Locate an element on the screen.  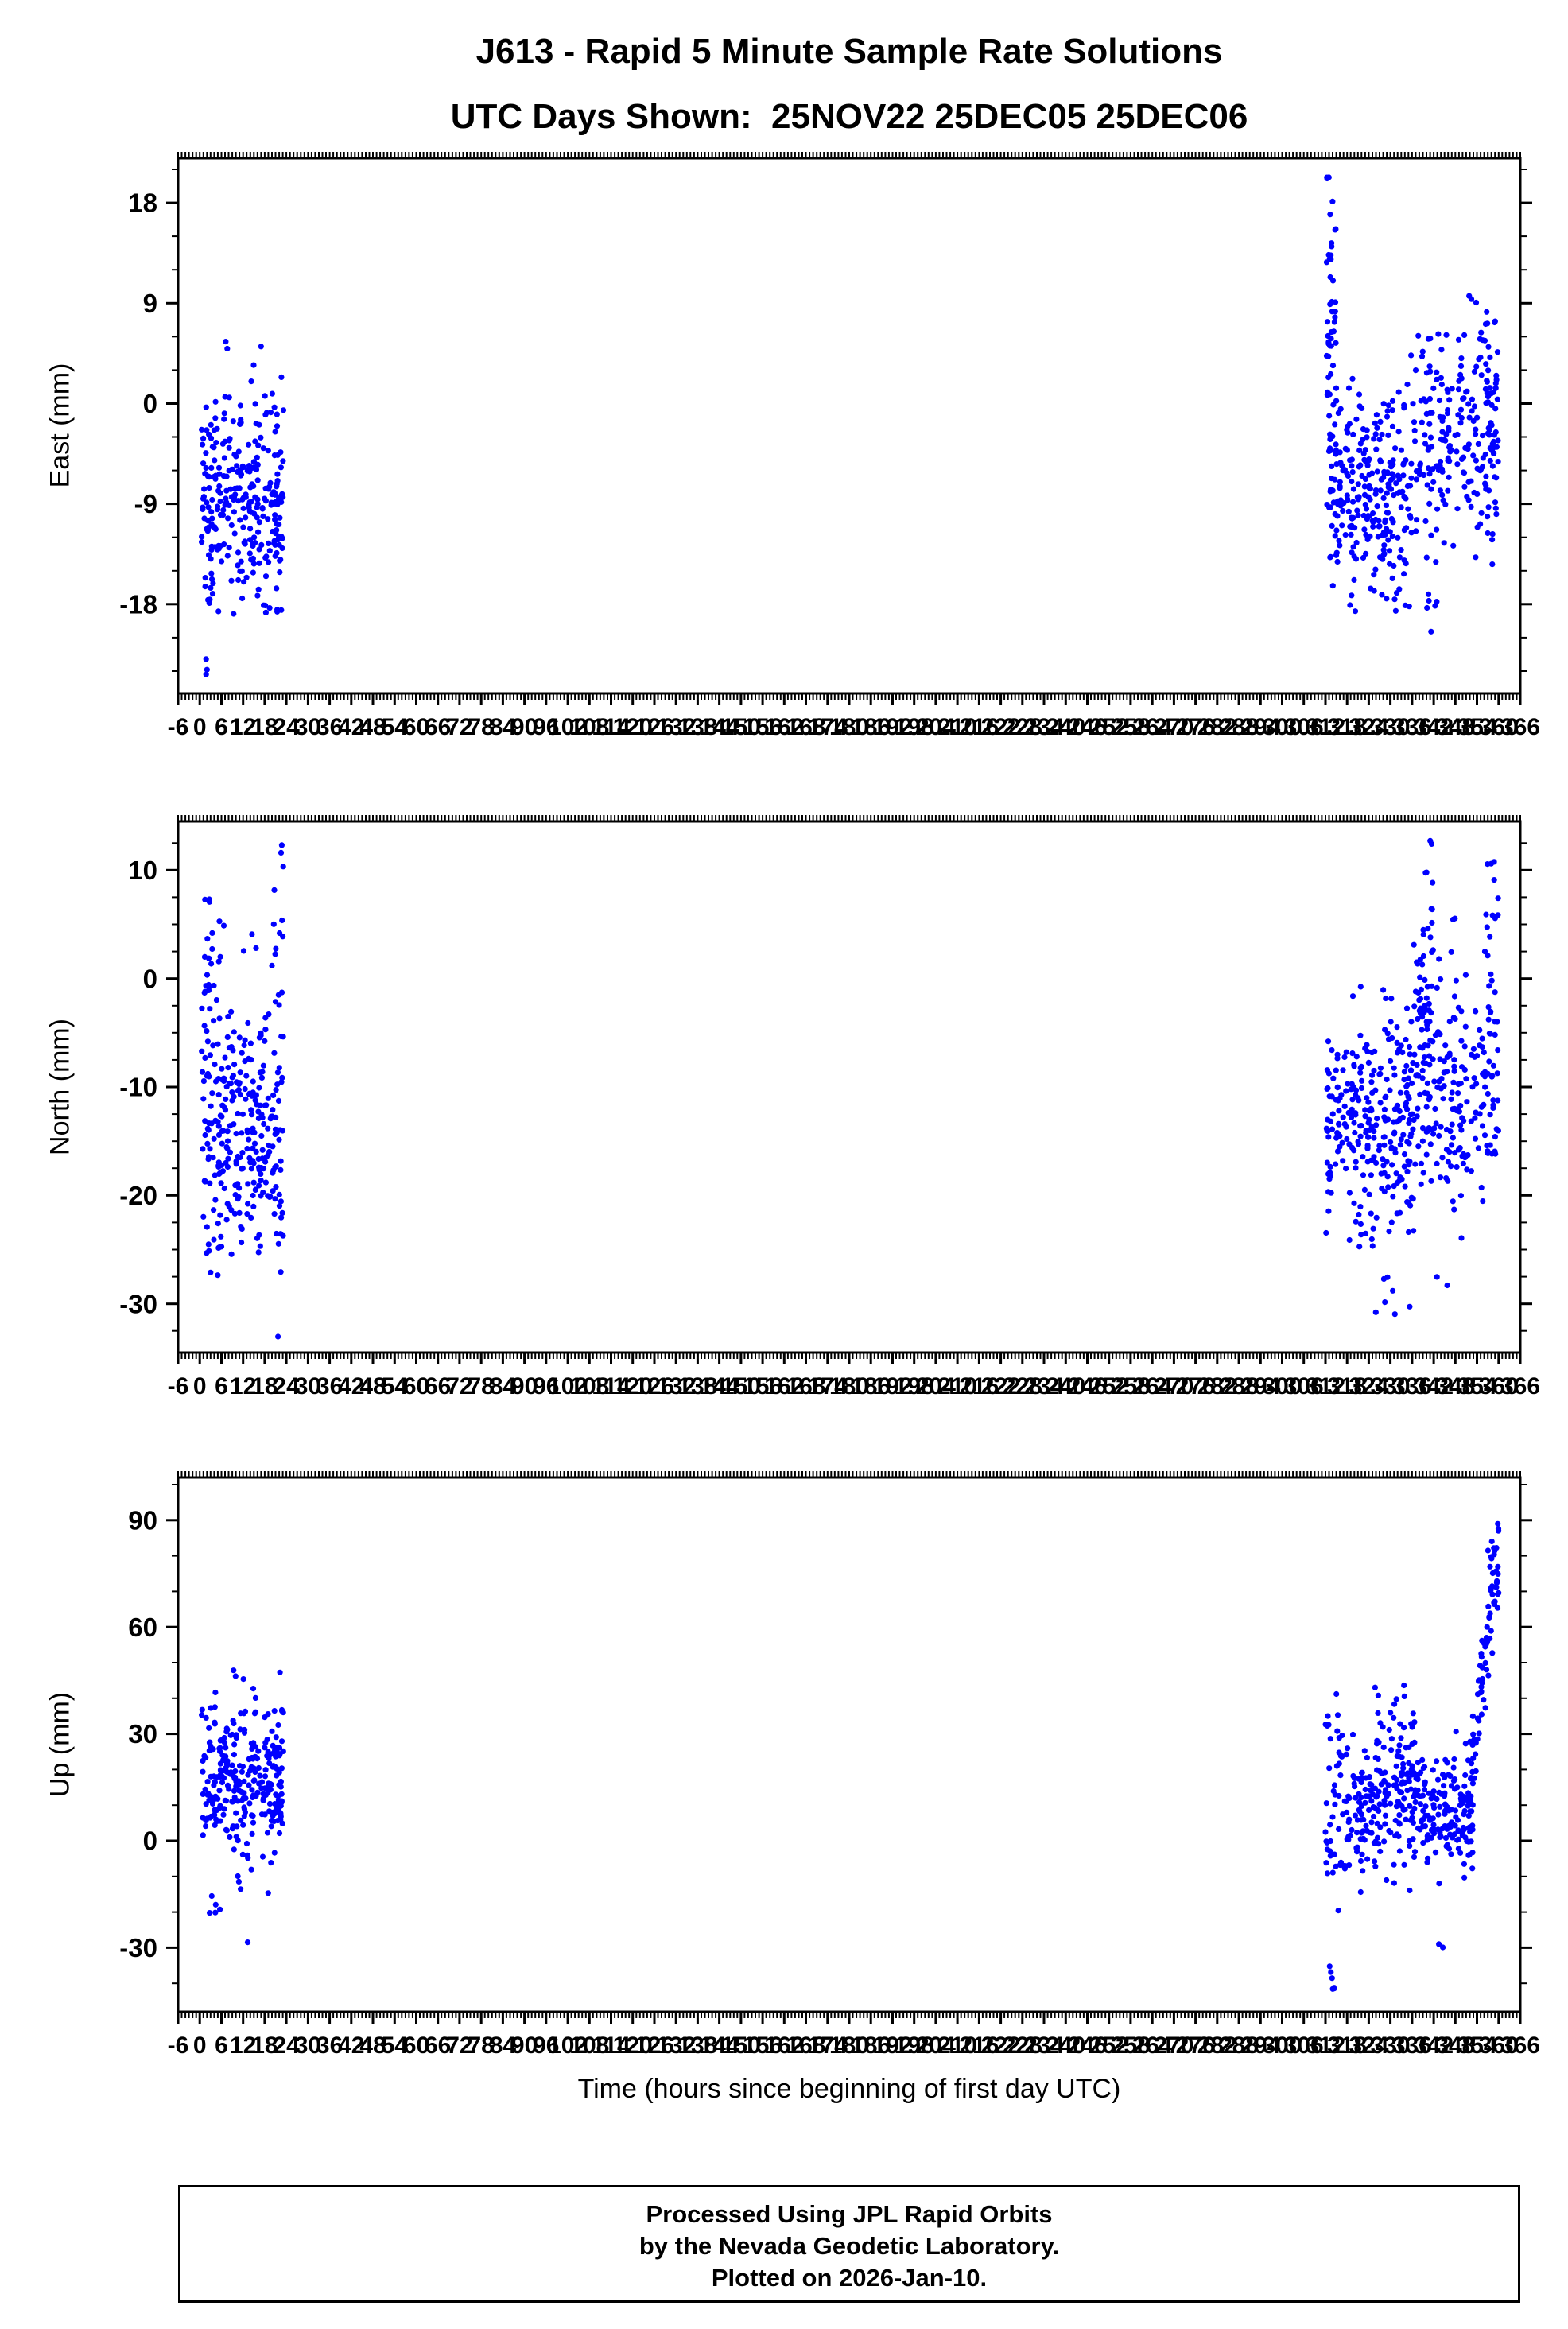
svg-text: 156 is located at coordinates (762, 1386).